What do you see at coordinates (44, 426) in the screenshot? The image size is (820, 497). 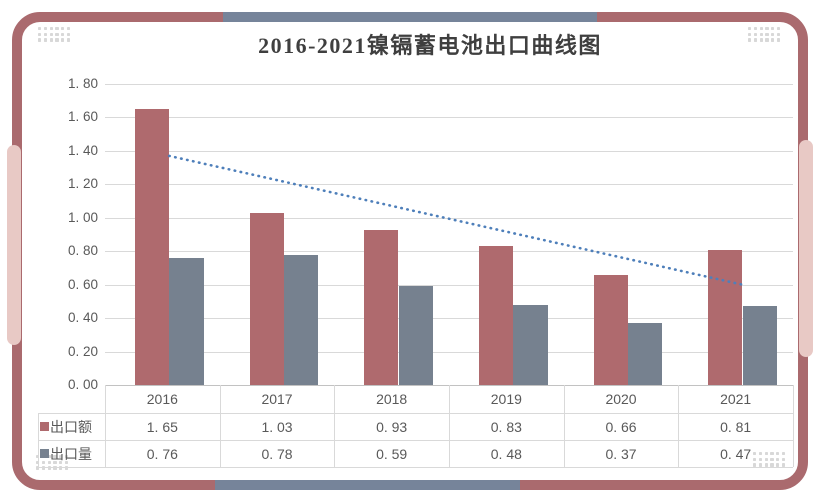 I see `legend-swatch-出口额` at bounding box center [44, 426].